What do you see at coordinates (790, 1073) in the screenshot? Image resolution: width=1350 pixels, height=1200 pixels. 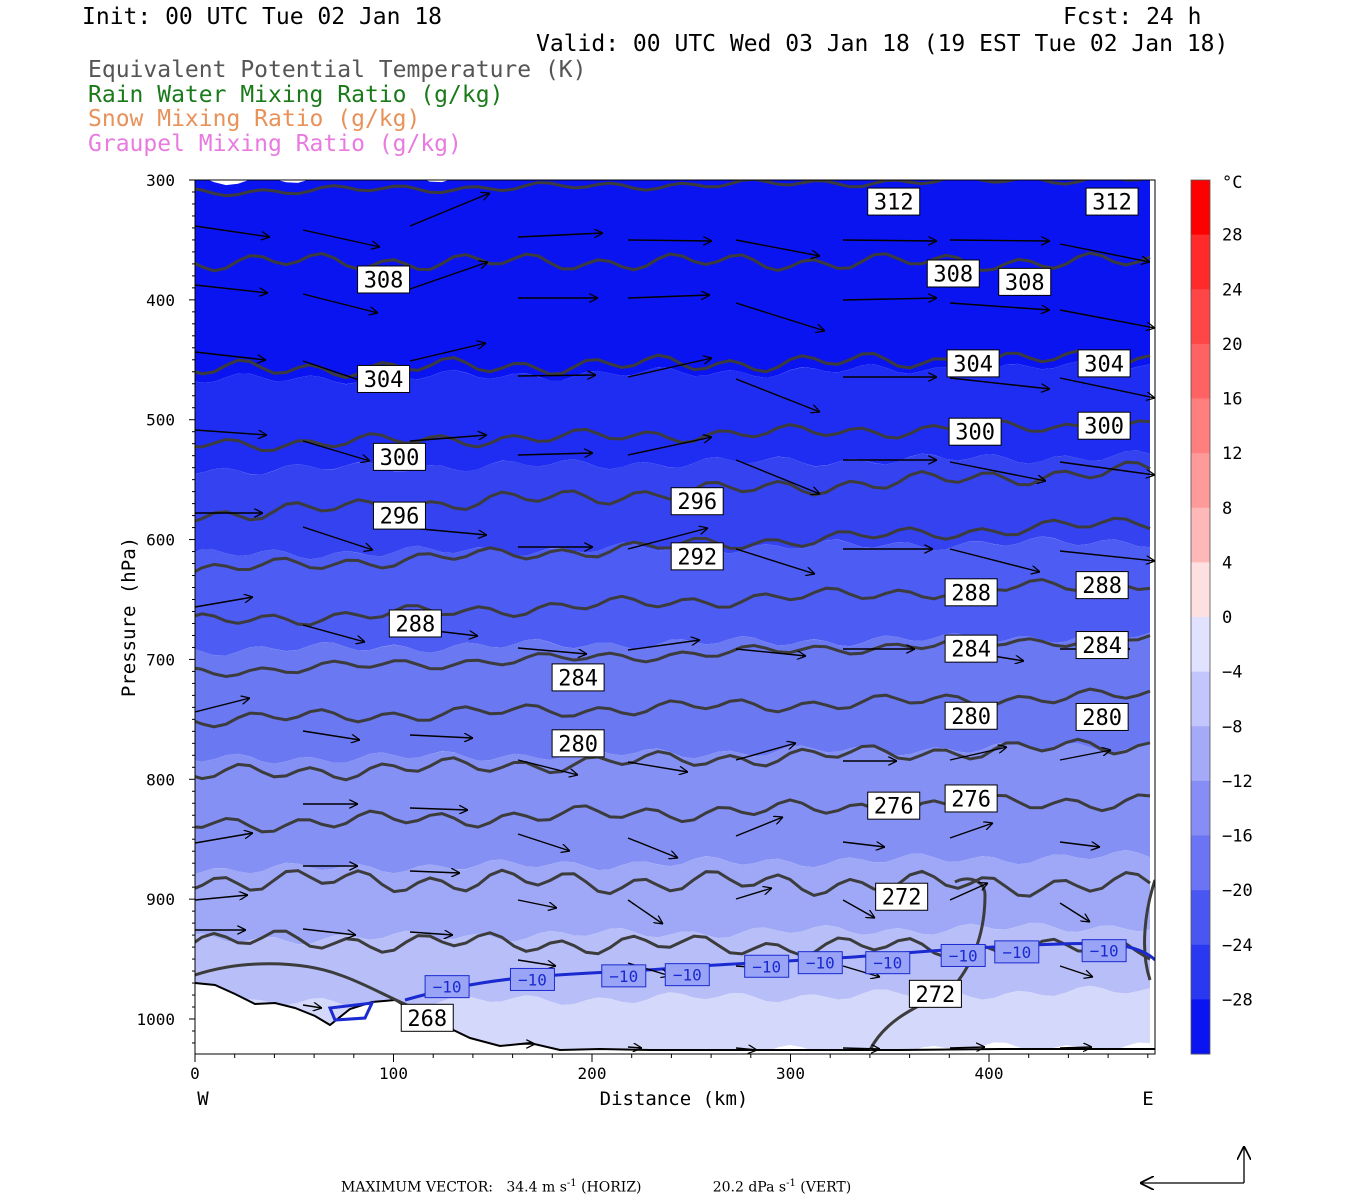 I see `x-tick-label: 300` at bounding box center [790, 1073].